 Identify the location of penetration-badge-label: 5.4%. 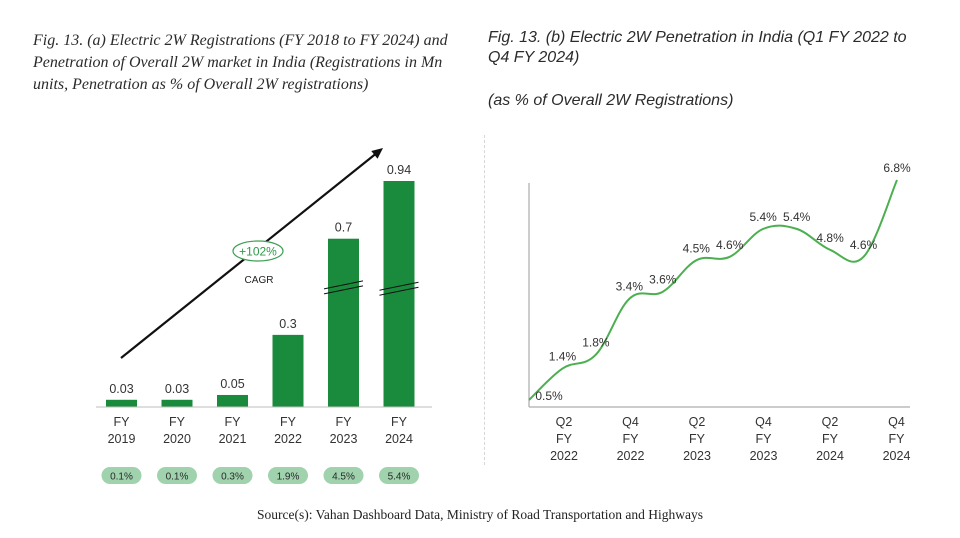
(399, 477).